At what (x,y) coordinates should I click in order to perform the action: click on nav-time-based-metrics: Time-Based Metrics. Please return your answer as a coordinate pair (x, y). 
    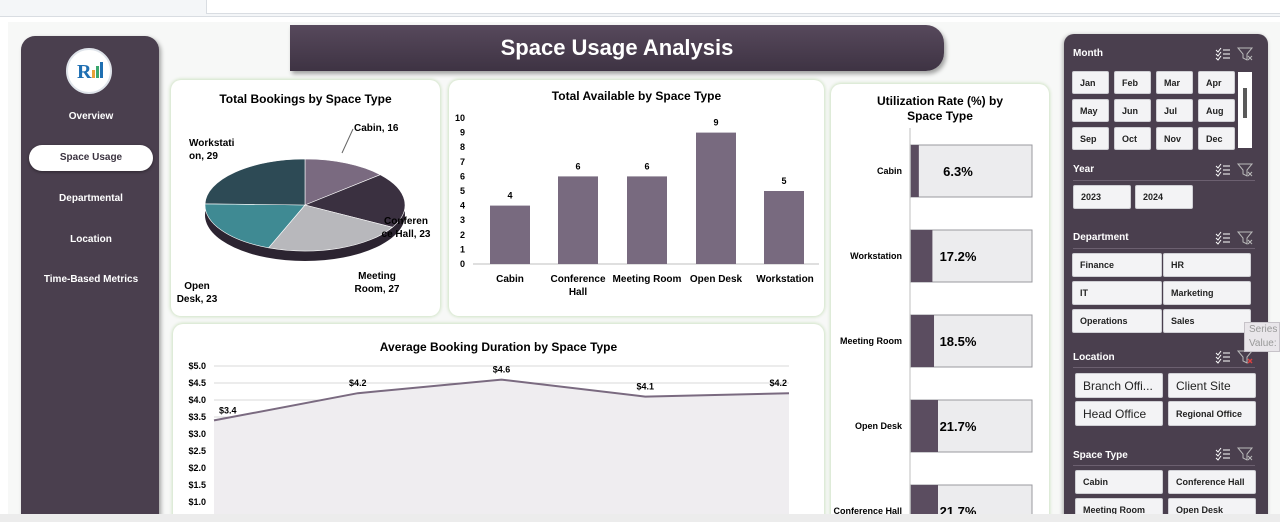
    Looking at the image, I should click on (91, 279).